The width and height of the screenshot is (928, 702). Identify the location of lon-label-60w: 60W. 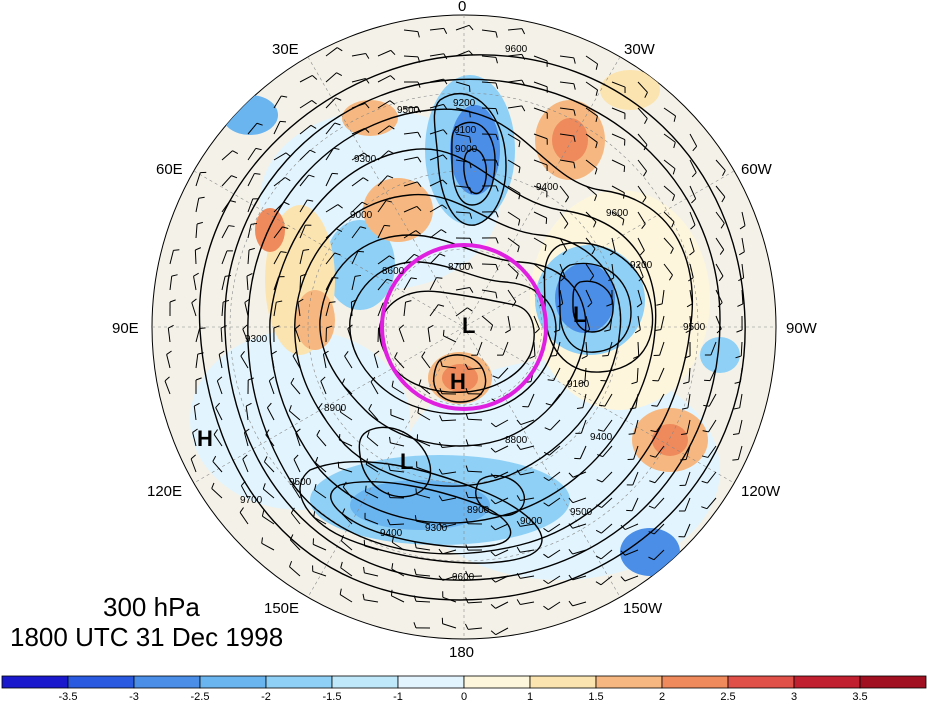
(757, 169).